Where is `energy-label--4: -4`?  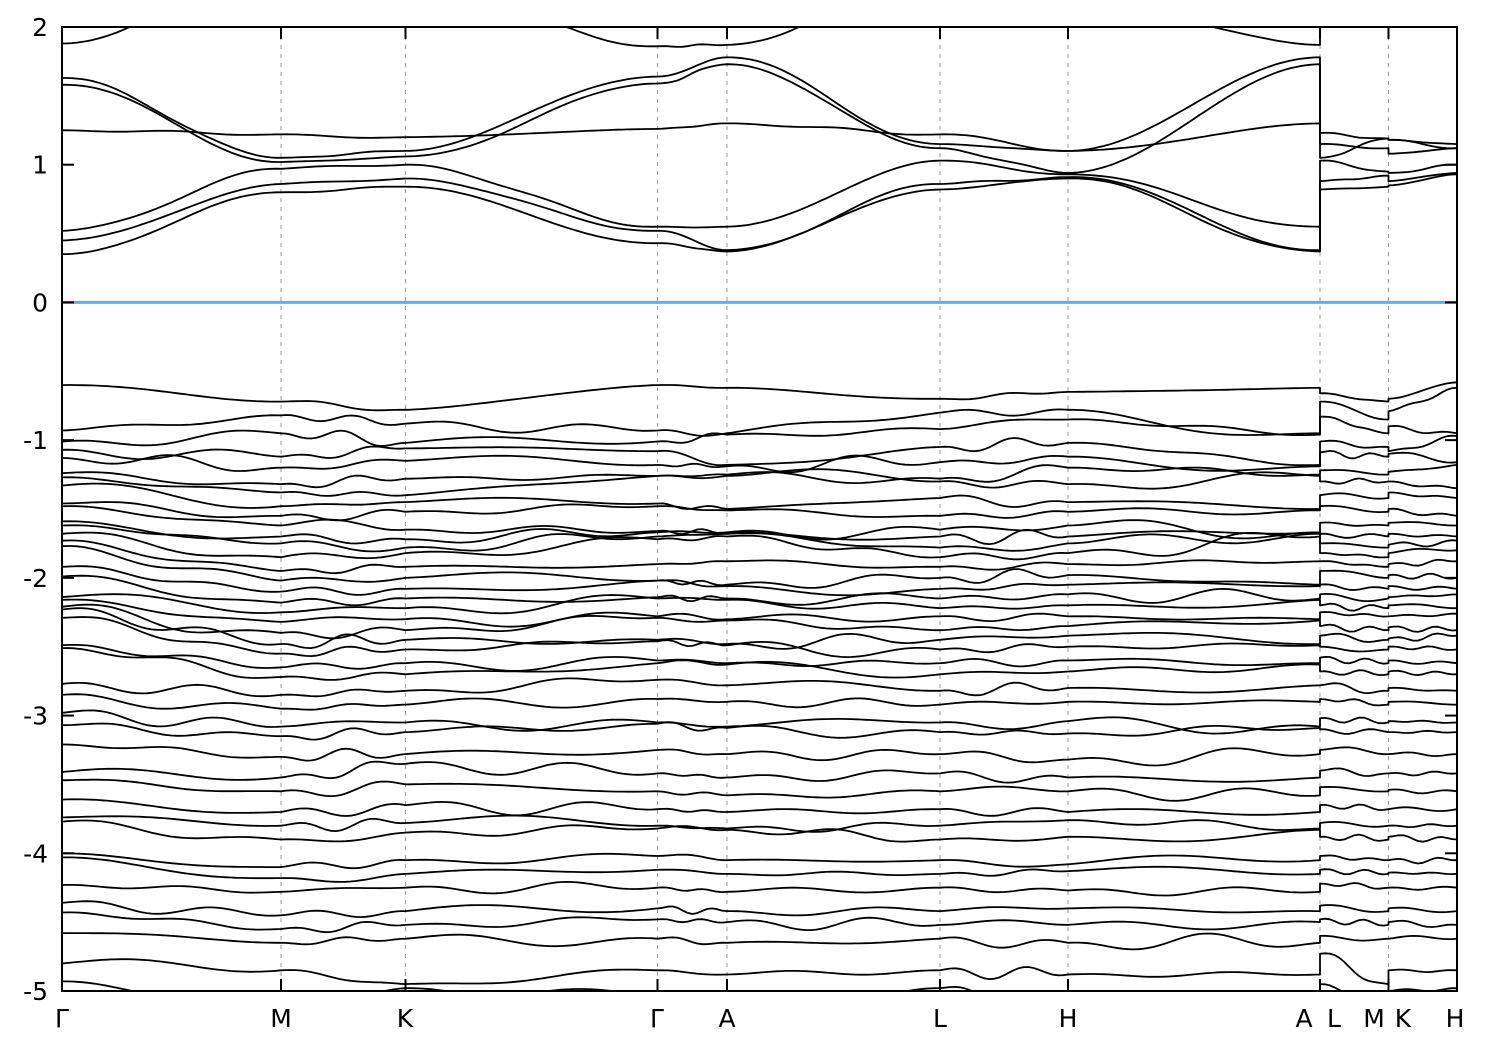 energy-label--4: -4 is located at coordinates (35, 853).